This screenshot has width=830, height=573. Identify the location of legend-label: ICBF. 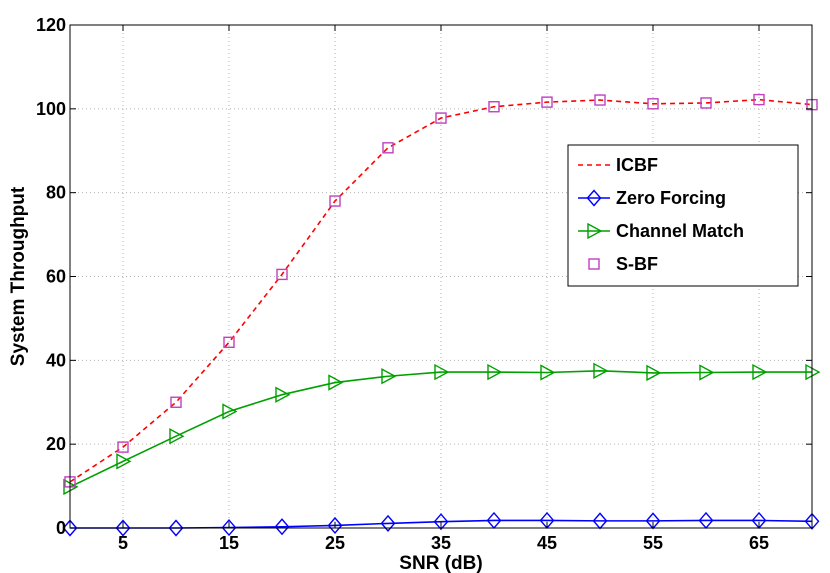
(637, 165).